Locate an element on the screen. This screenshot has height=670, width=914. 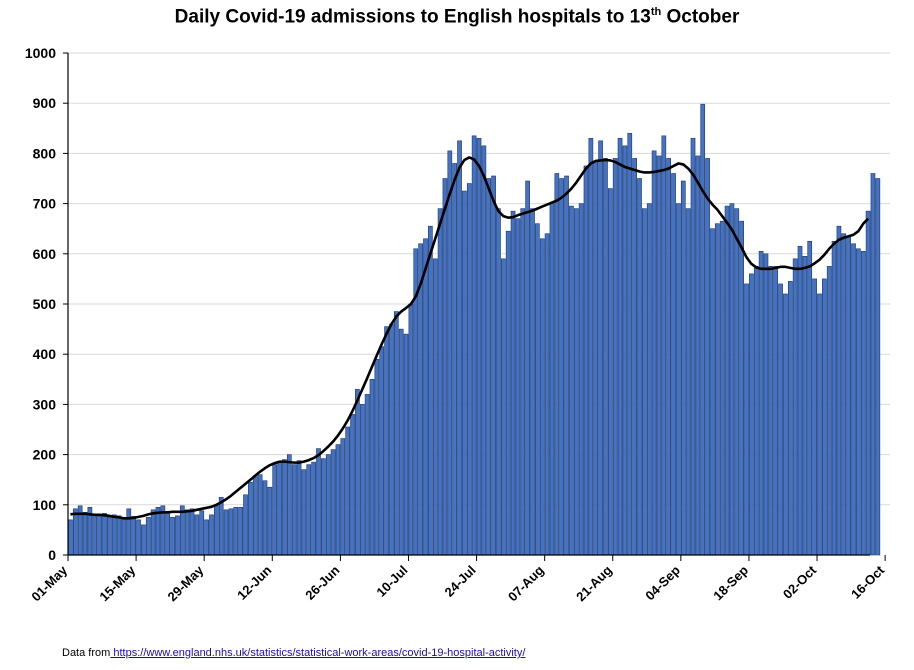
y-tick-label-900: 900 is located at coordinates (45, 103).